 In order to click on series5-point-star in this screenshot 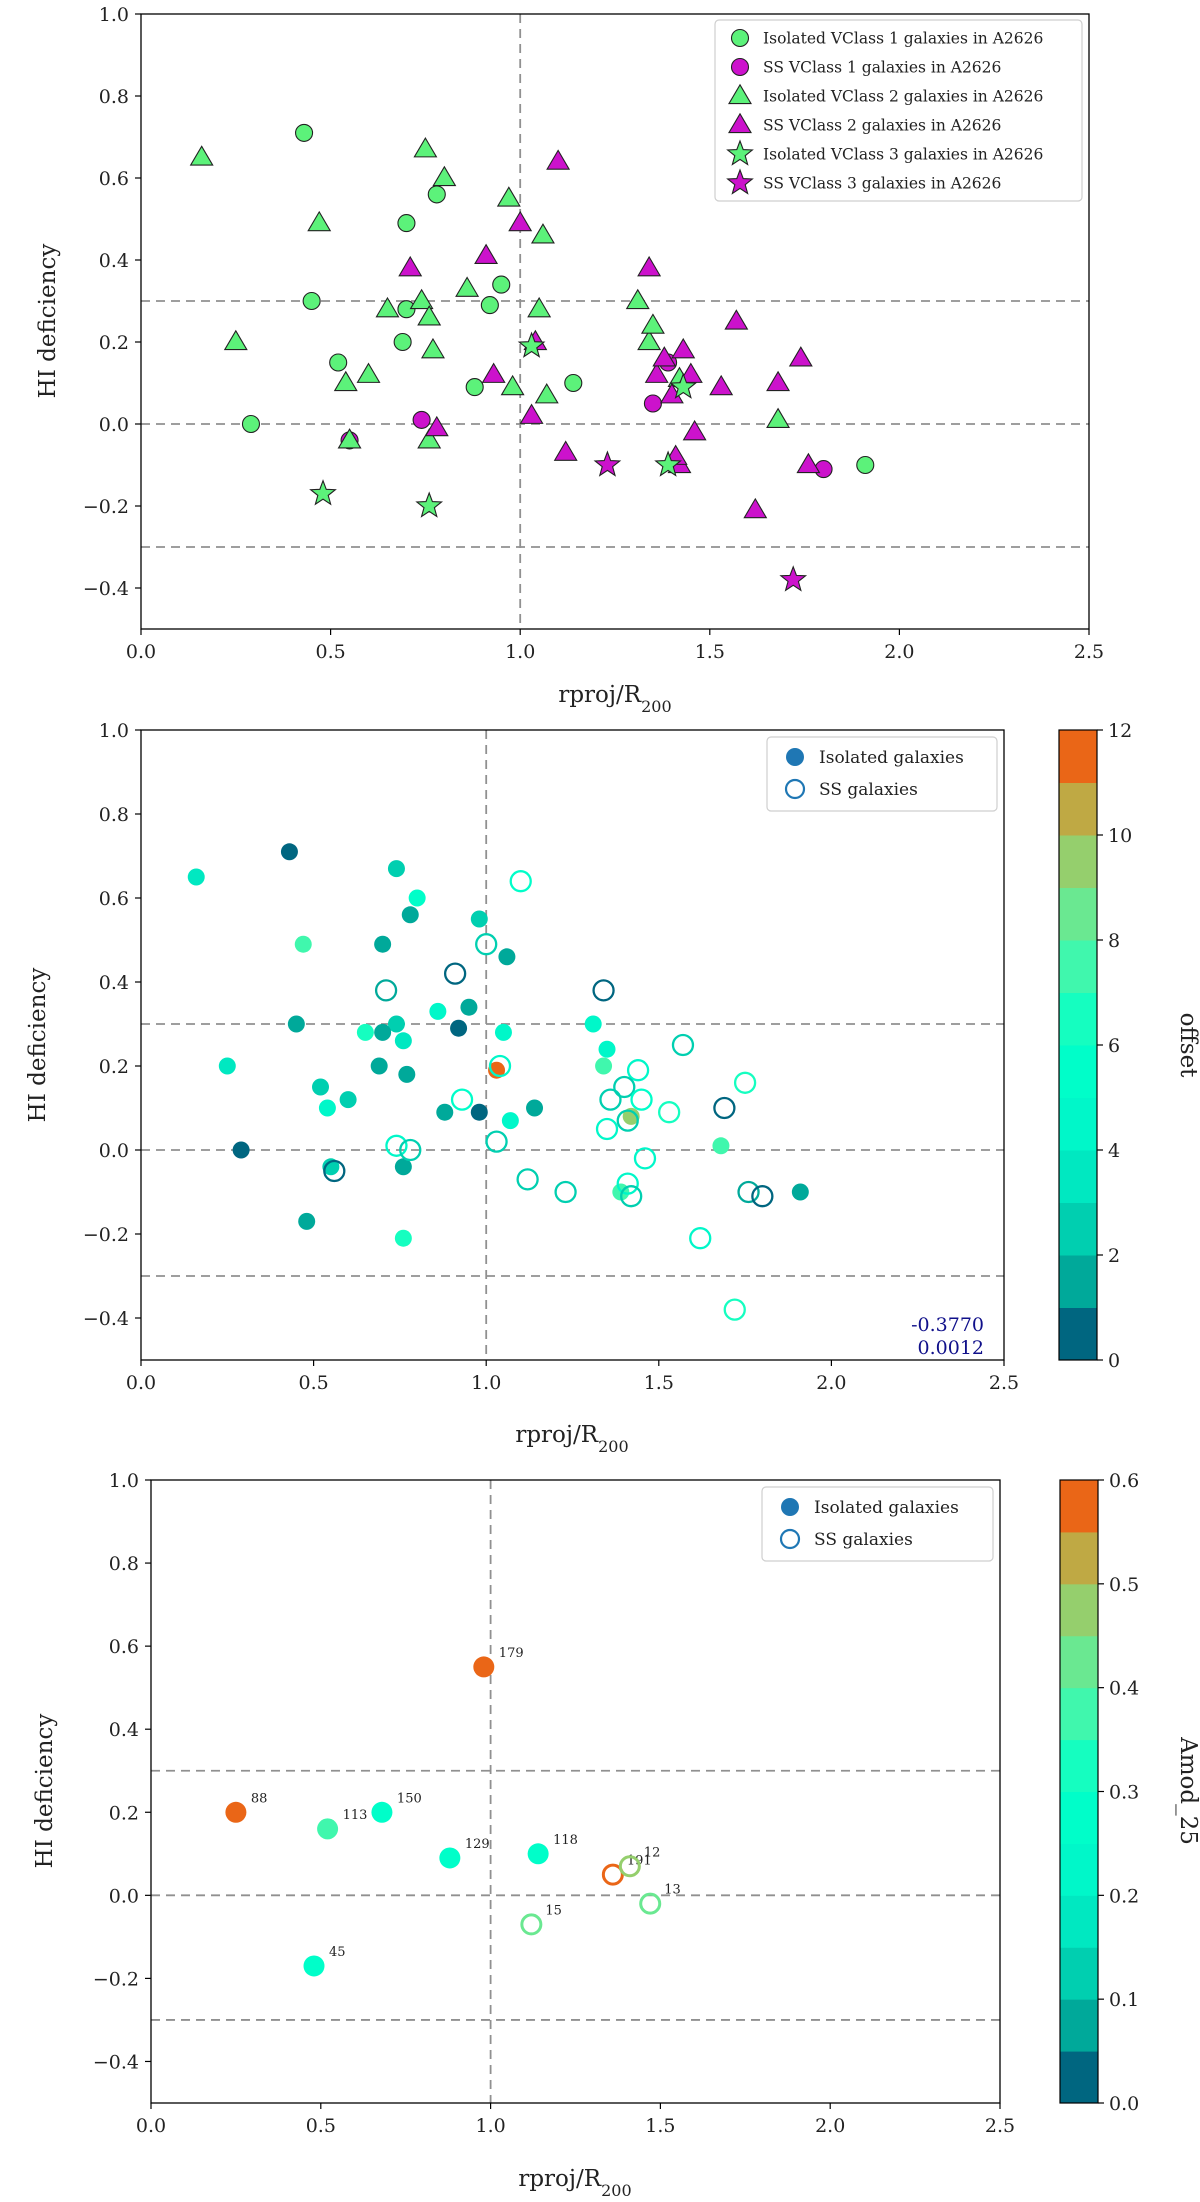, I will do `click(607, 463)`.